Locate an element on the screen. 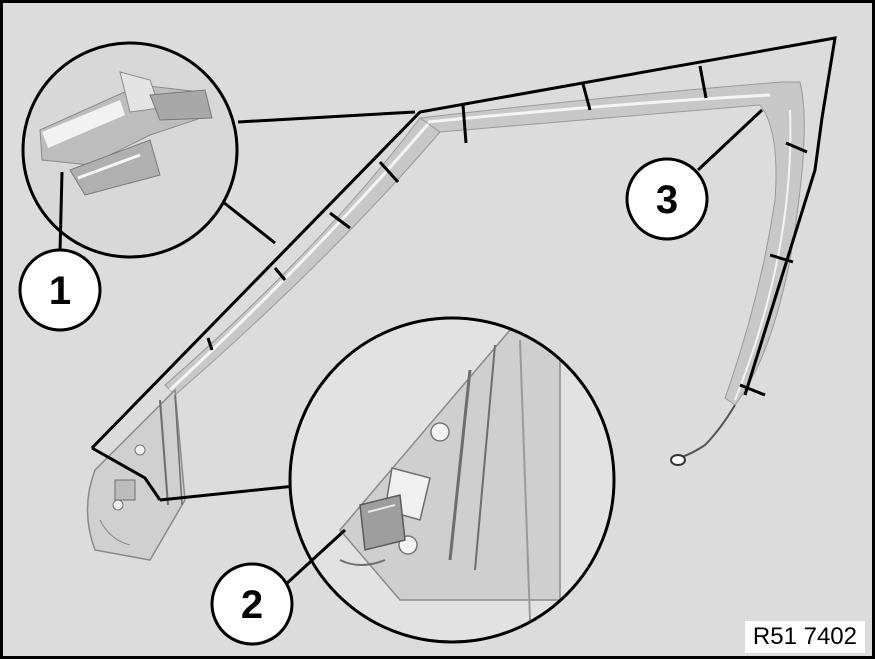 This screenshot has height=659, width=875. callout-3: 3 is located at coordinates (694, 174).